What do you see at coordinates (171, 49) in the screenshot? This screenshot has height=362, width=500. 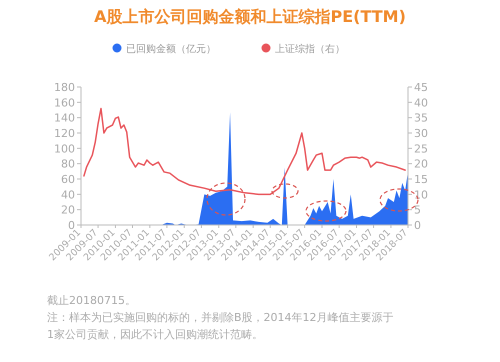 I see `legend-label: 已回购金额（亿元）` at bounding box center [171, 49].